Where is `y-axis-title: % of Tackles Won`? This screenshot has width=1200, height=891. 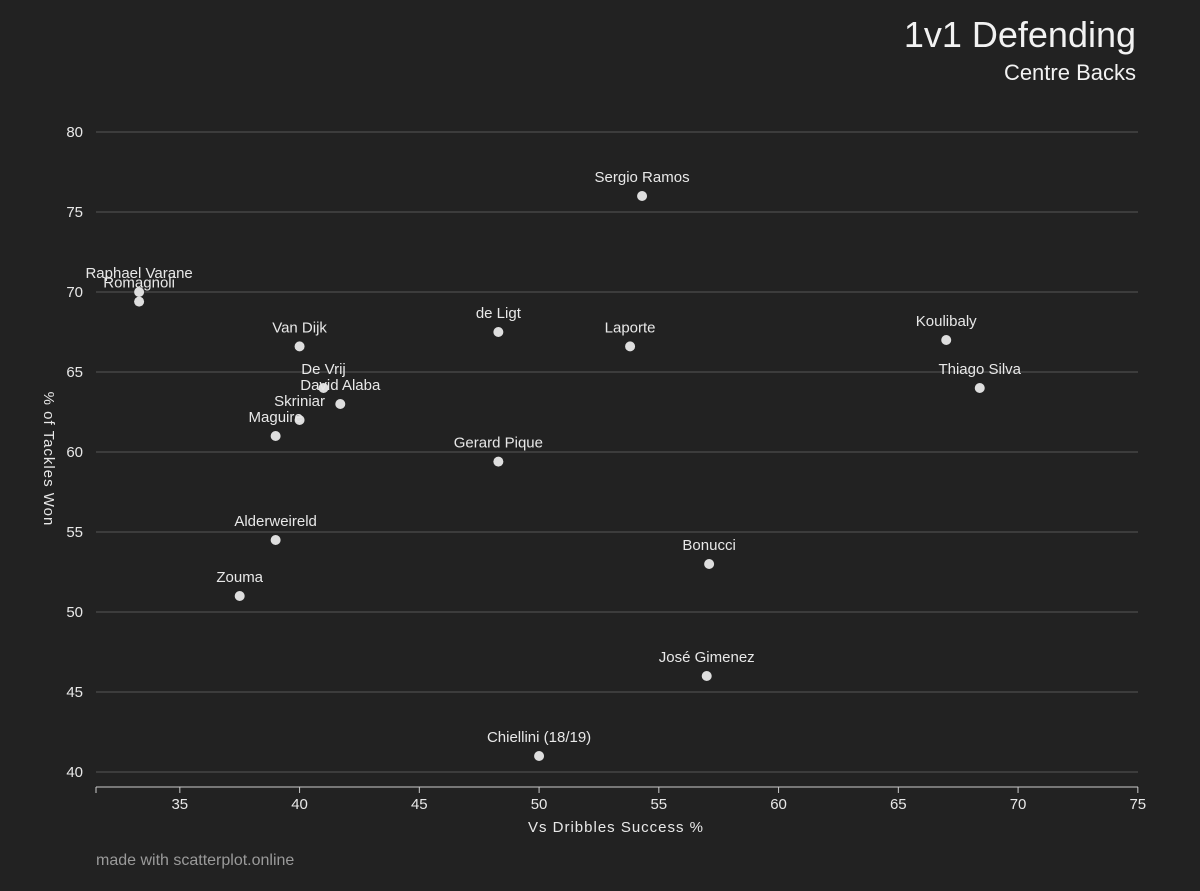 y-axis-title: % of Tackles Won is located at coordinates (48, 459).